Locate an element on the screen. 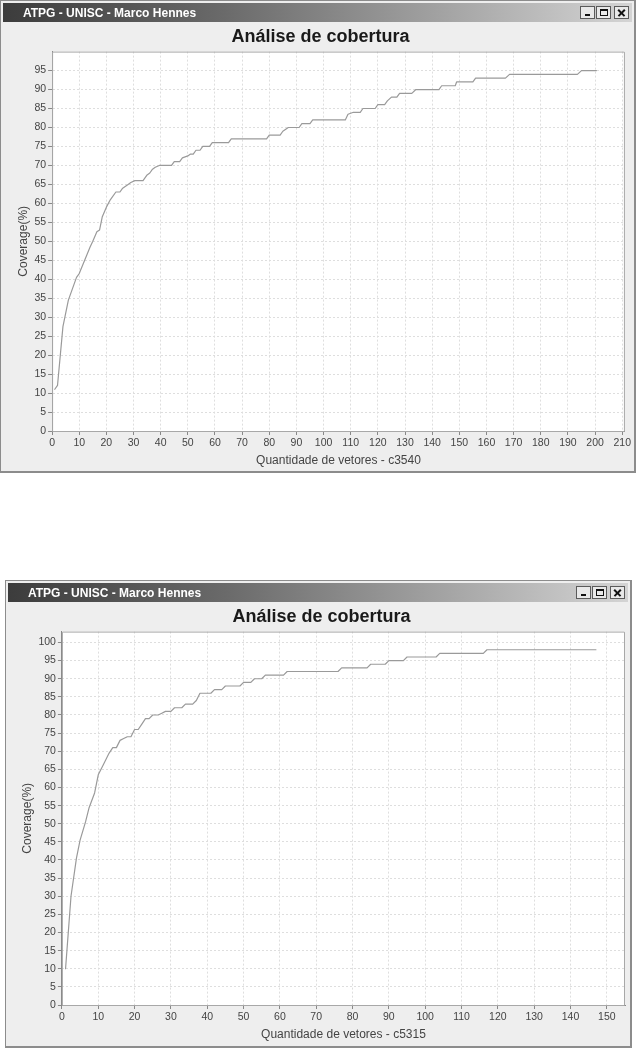  x-axis-title: Quantidade de vetores - c5315 is located at coordinates (344, 1034).